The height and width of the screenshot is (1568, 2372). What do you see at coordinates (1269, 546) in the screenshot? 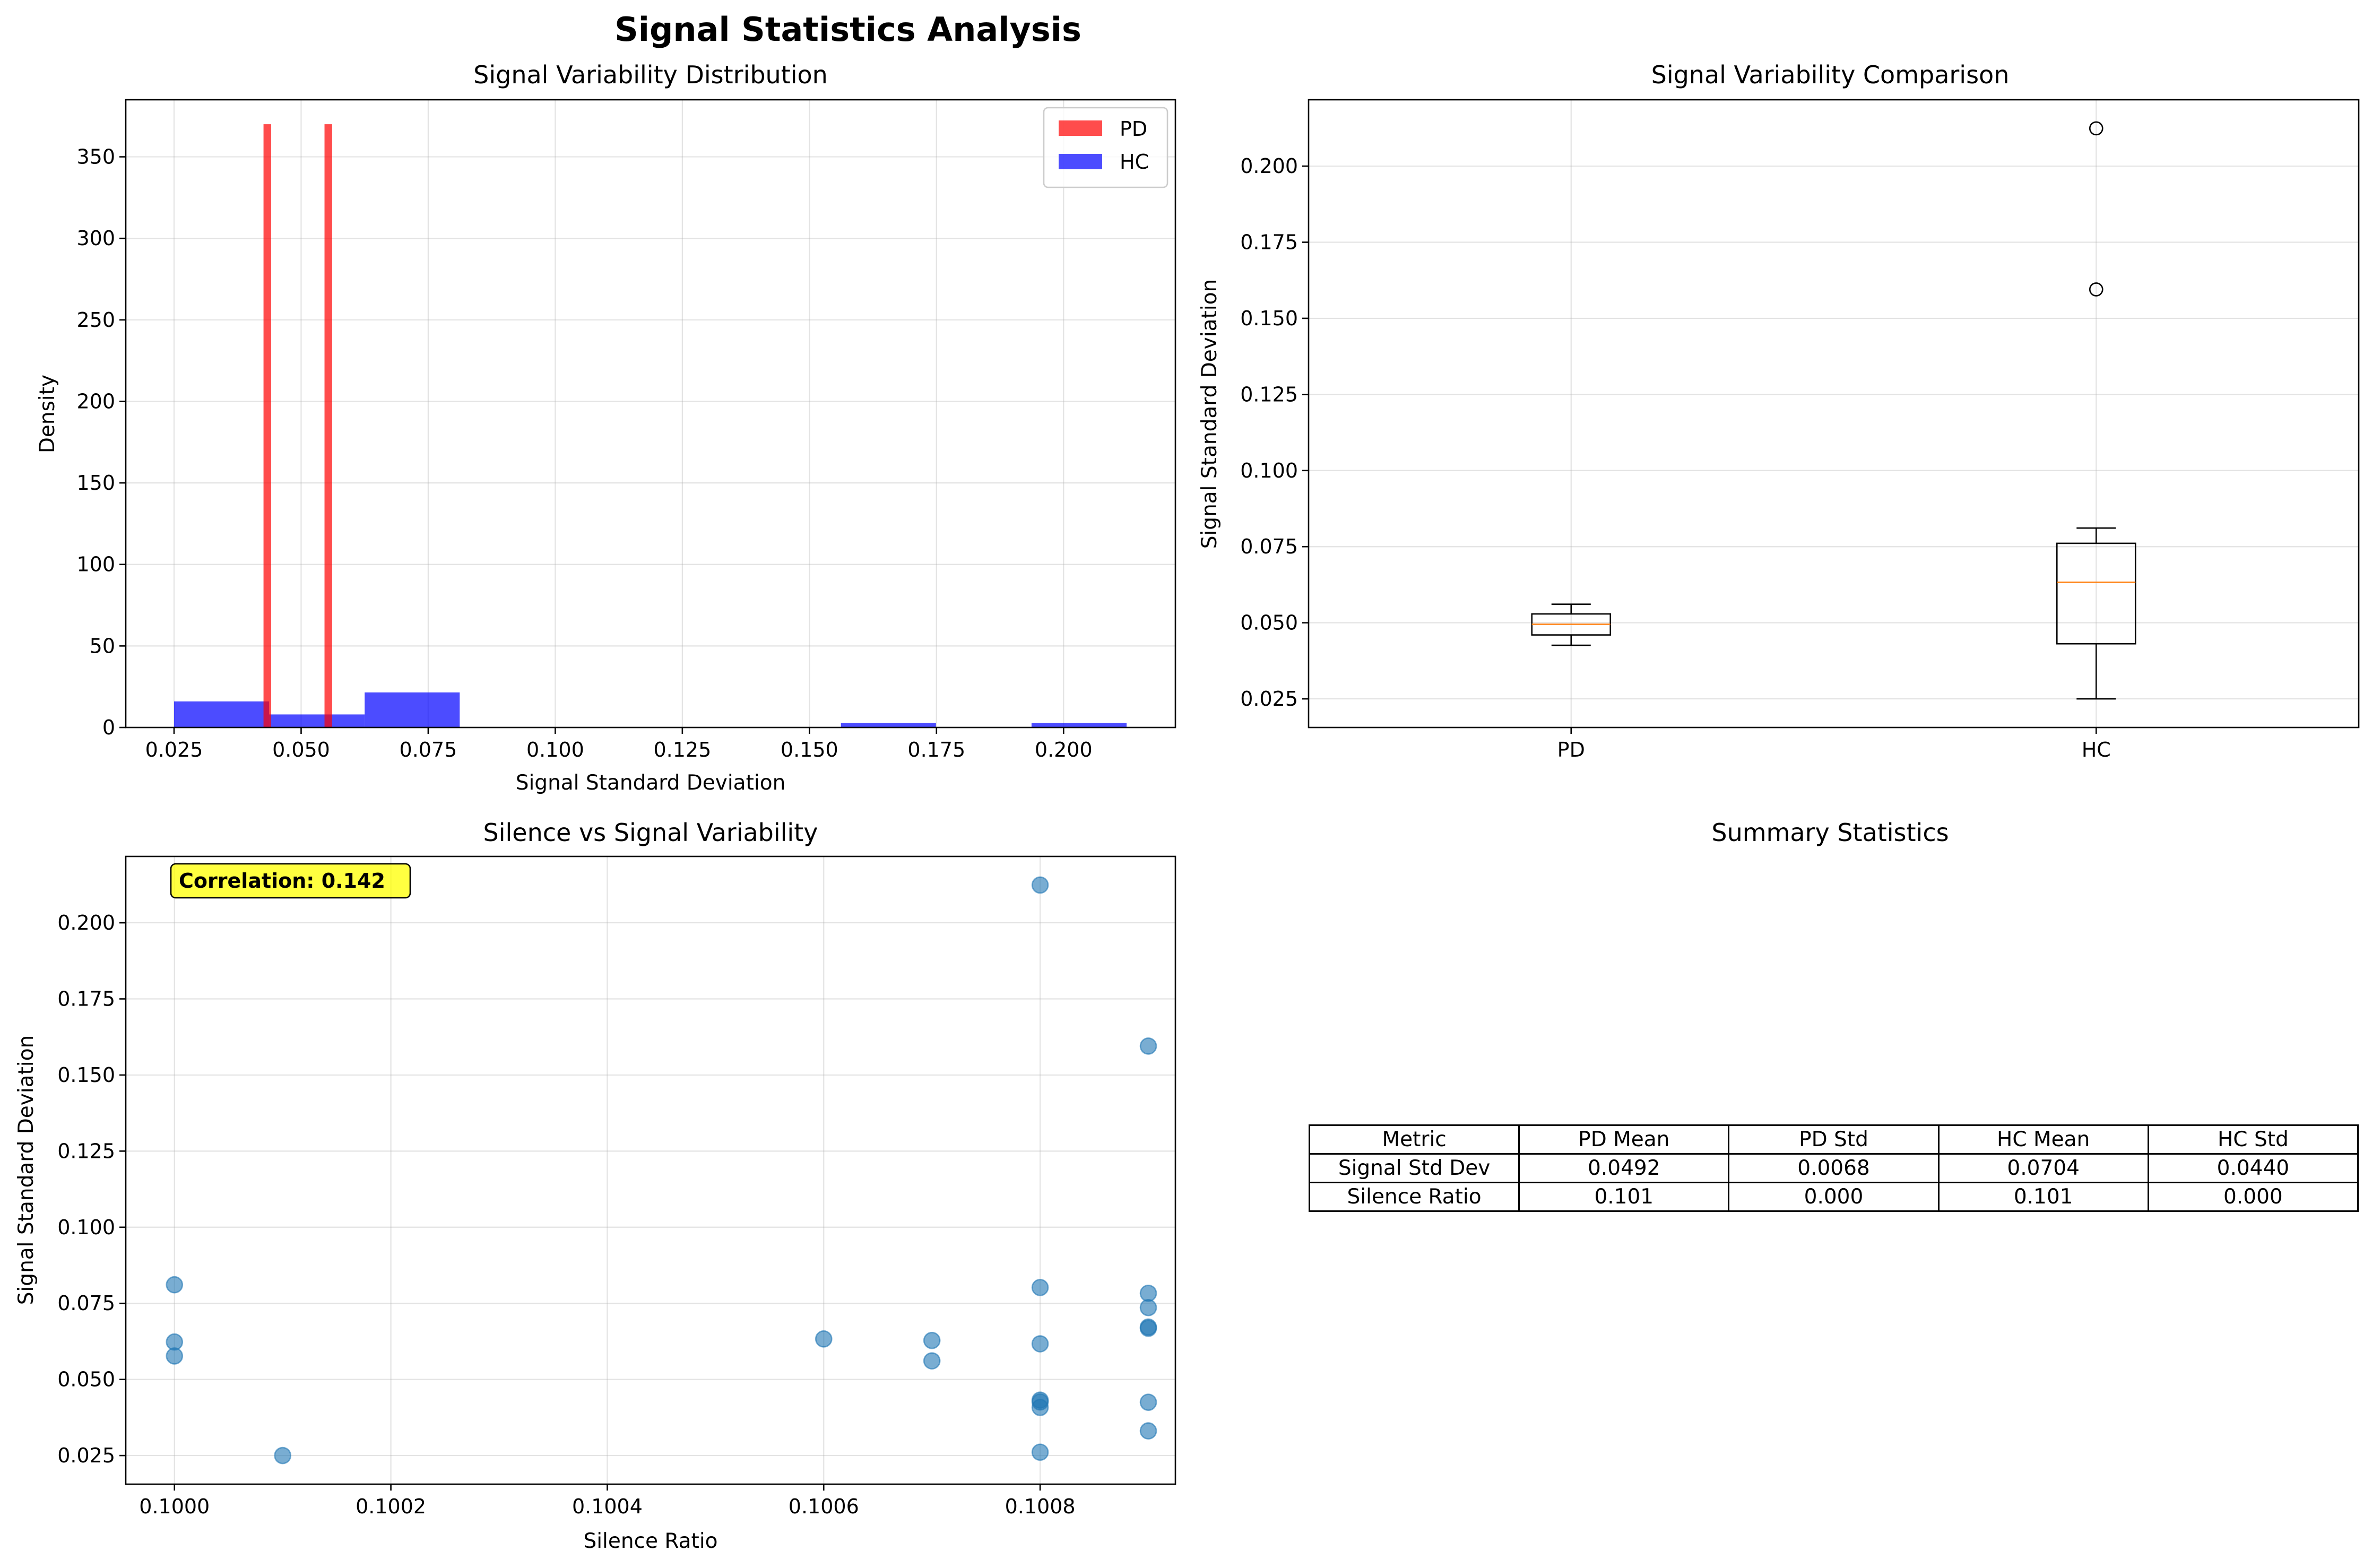
I see `boxplot-ytick-label: 0.075` at bounding box center [1269, 546].